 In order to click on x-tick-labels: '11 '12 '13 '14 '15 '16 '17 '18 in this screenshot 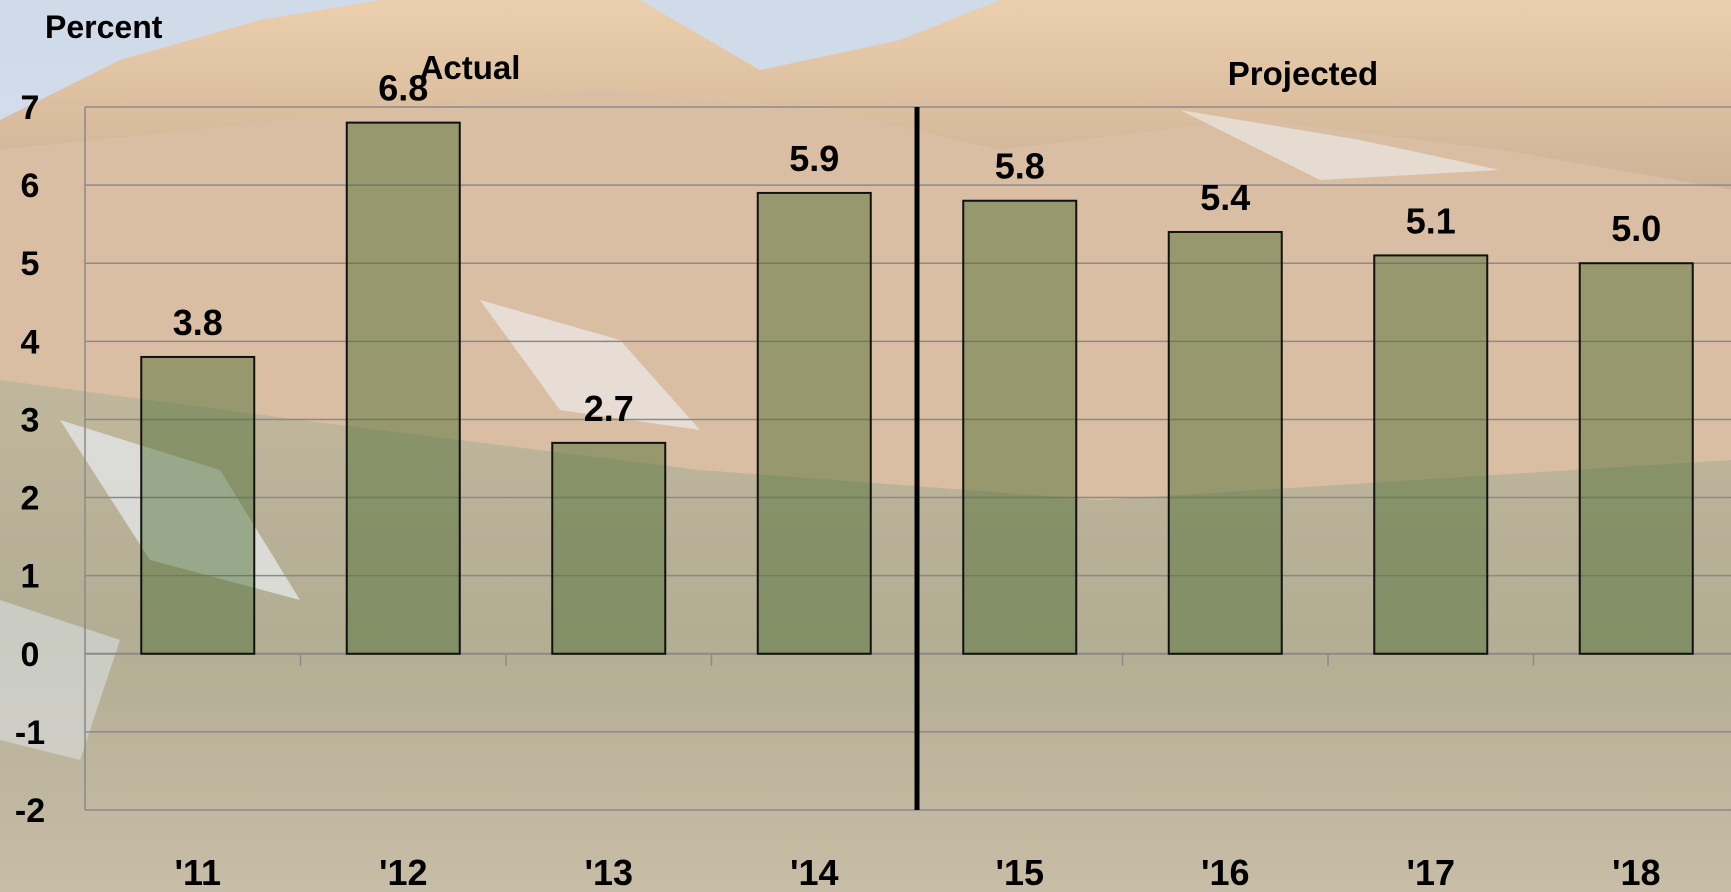, I will do `click(917, 872)`.